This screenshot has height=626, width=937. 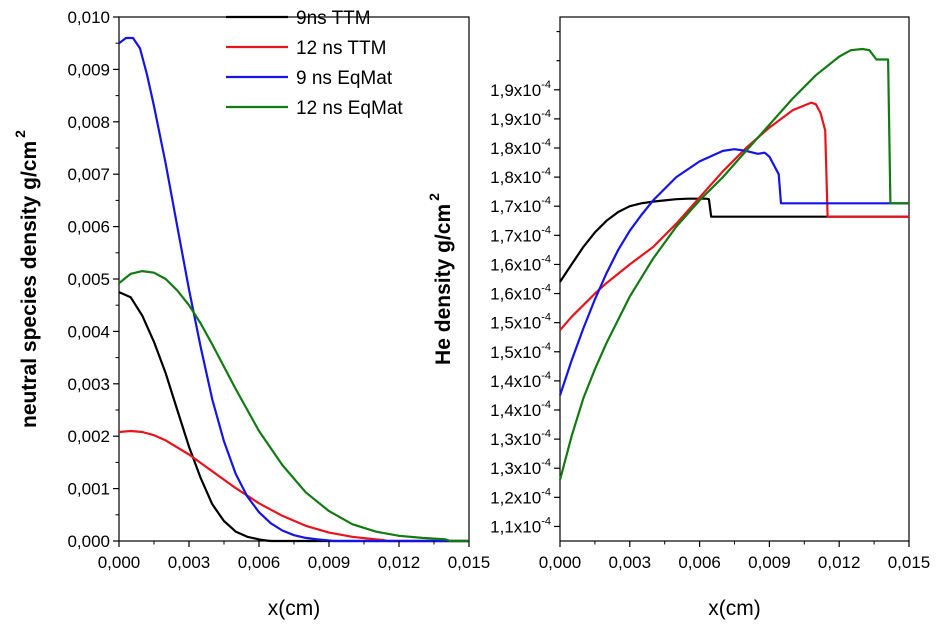 What do you see at coordinates (88, 541) in the screenshot?
I see `y-tick-label: 0,000` at bounding box center [88, 541].